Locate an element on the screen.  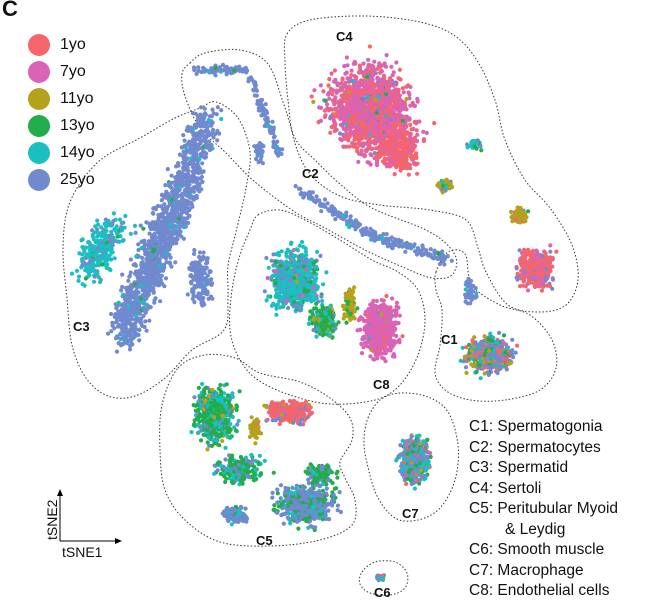
cluster-boundary-c3 is located at coordinates (156, 250).